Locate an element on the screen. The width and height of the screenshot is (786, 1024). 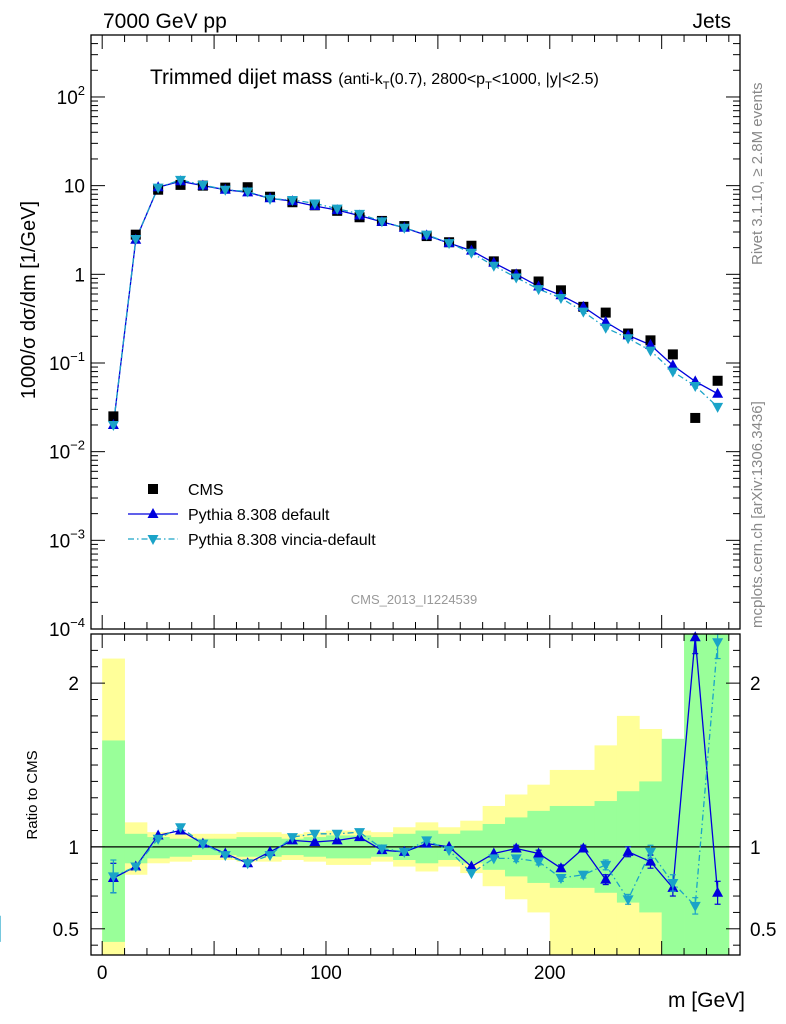
ratio-y-tick-label: 2 is located at coordinates (755, 684).